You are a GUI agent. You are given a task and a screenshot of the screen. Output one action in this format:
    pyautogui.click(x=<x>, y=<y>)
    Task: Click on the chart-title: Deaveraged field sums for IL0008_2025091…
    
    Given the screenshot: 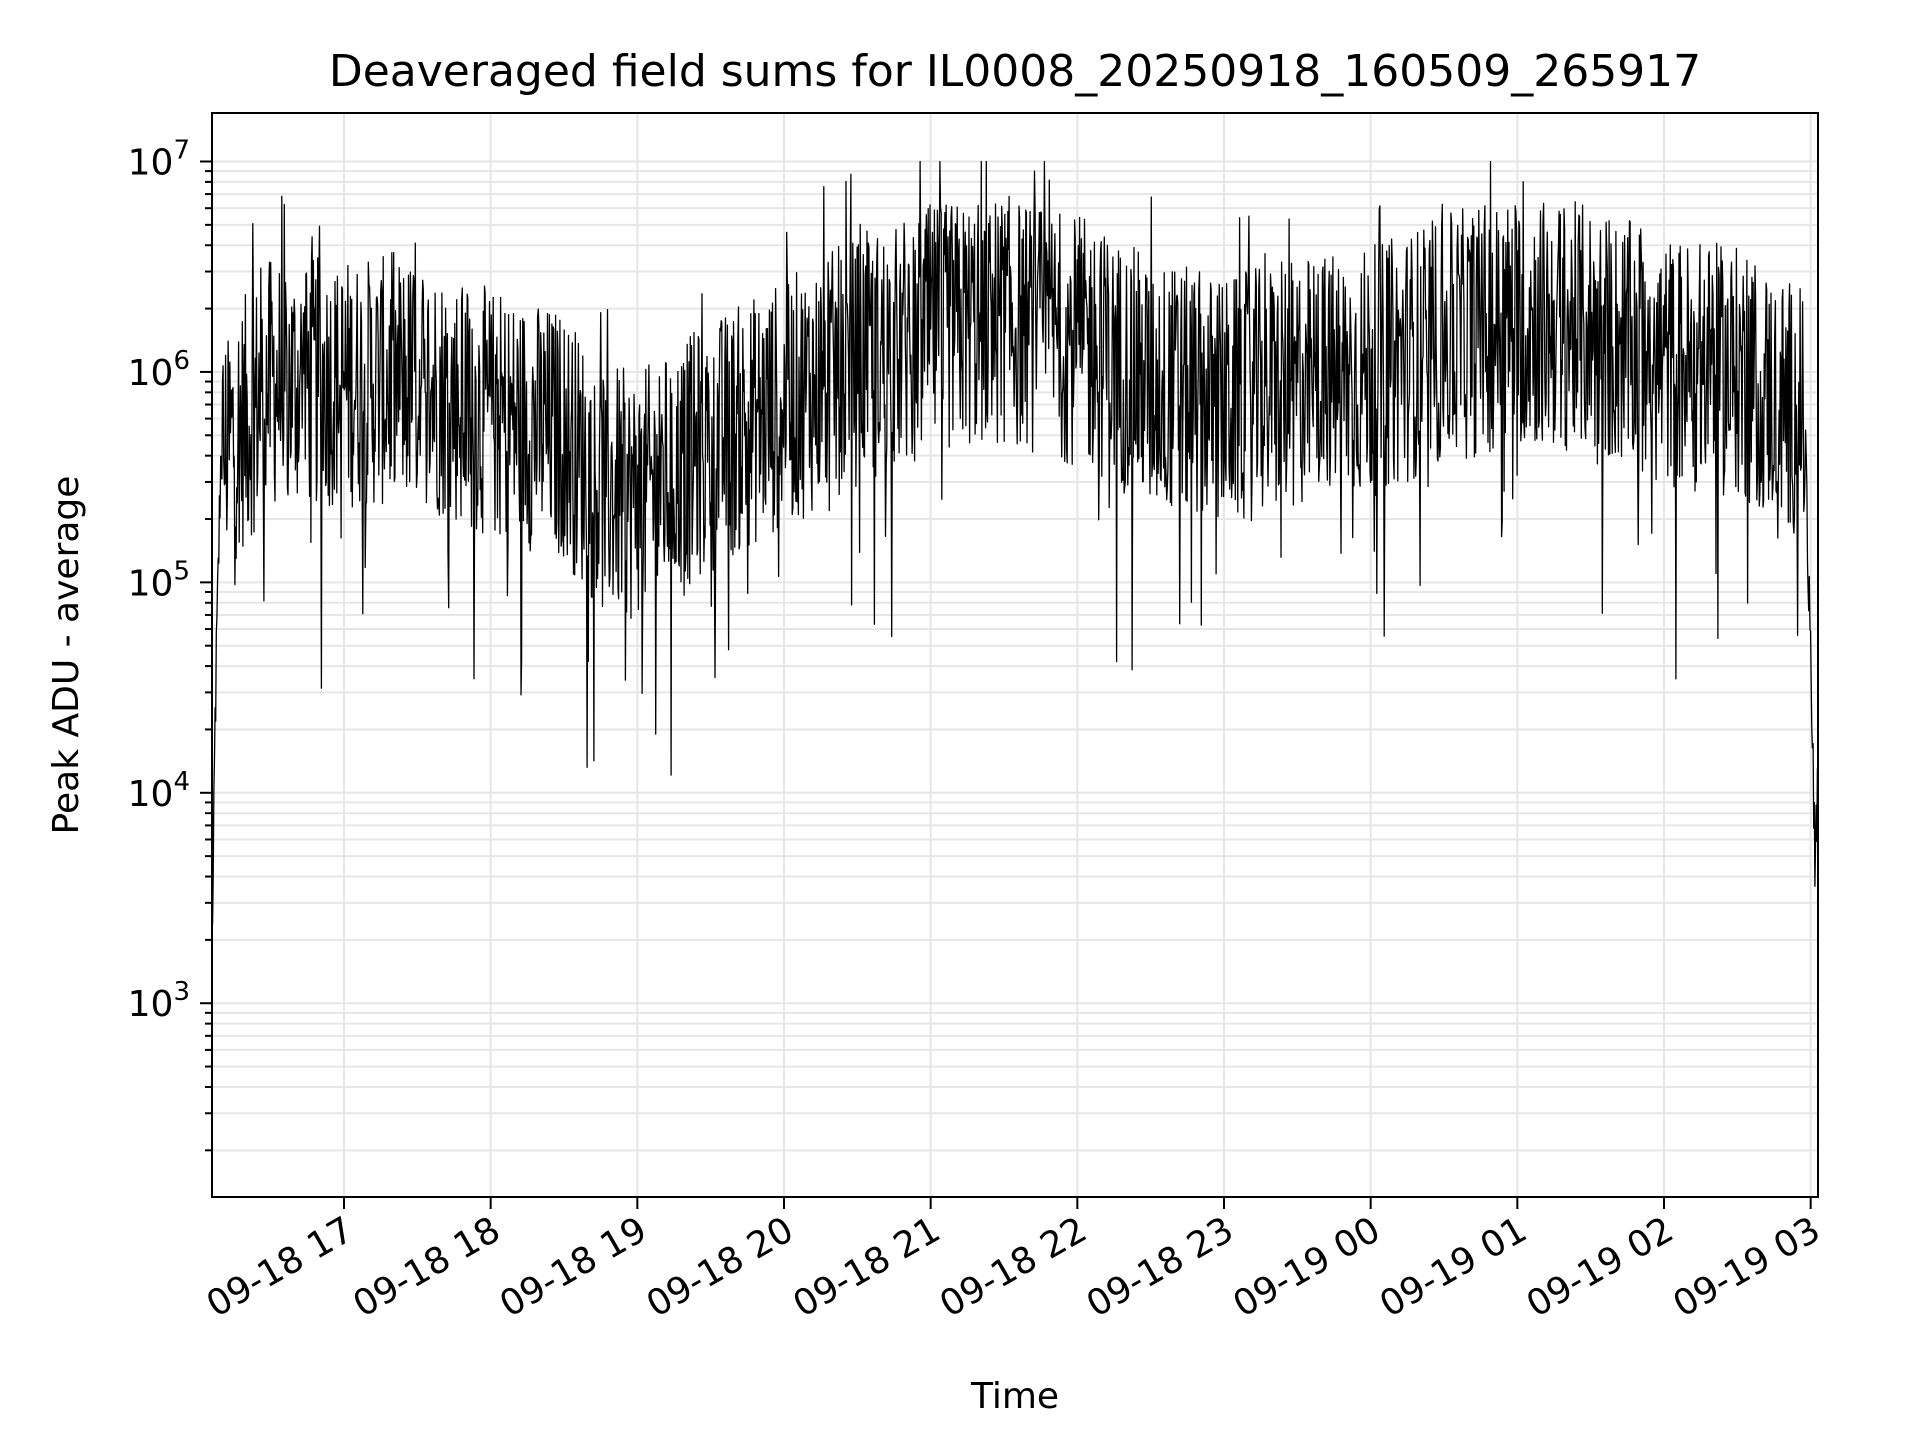 What is the action you would take?
    pyautogui.click(x=1015, y=71)
    